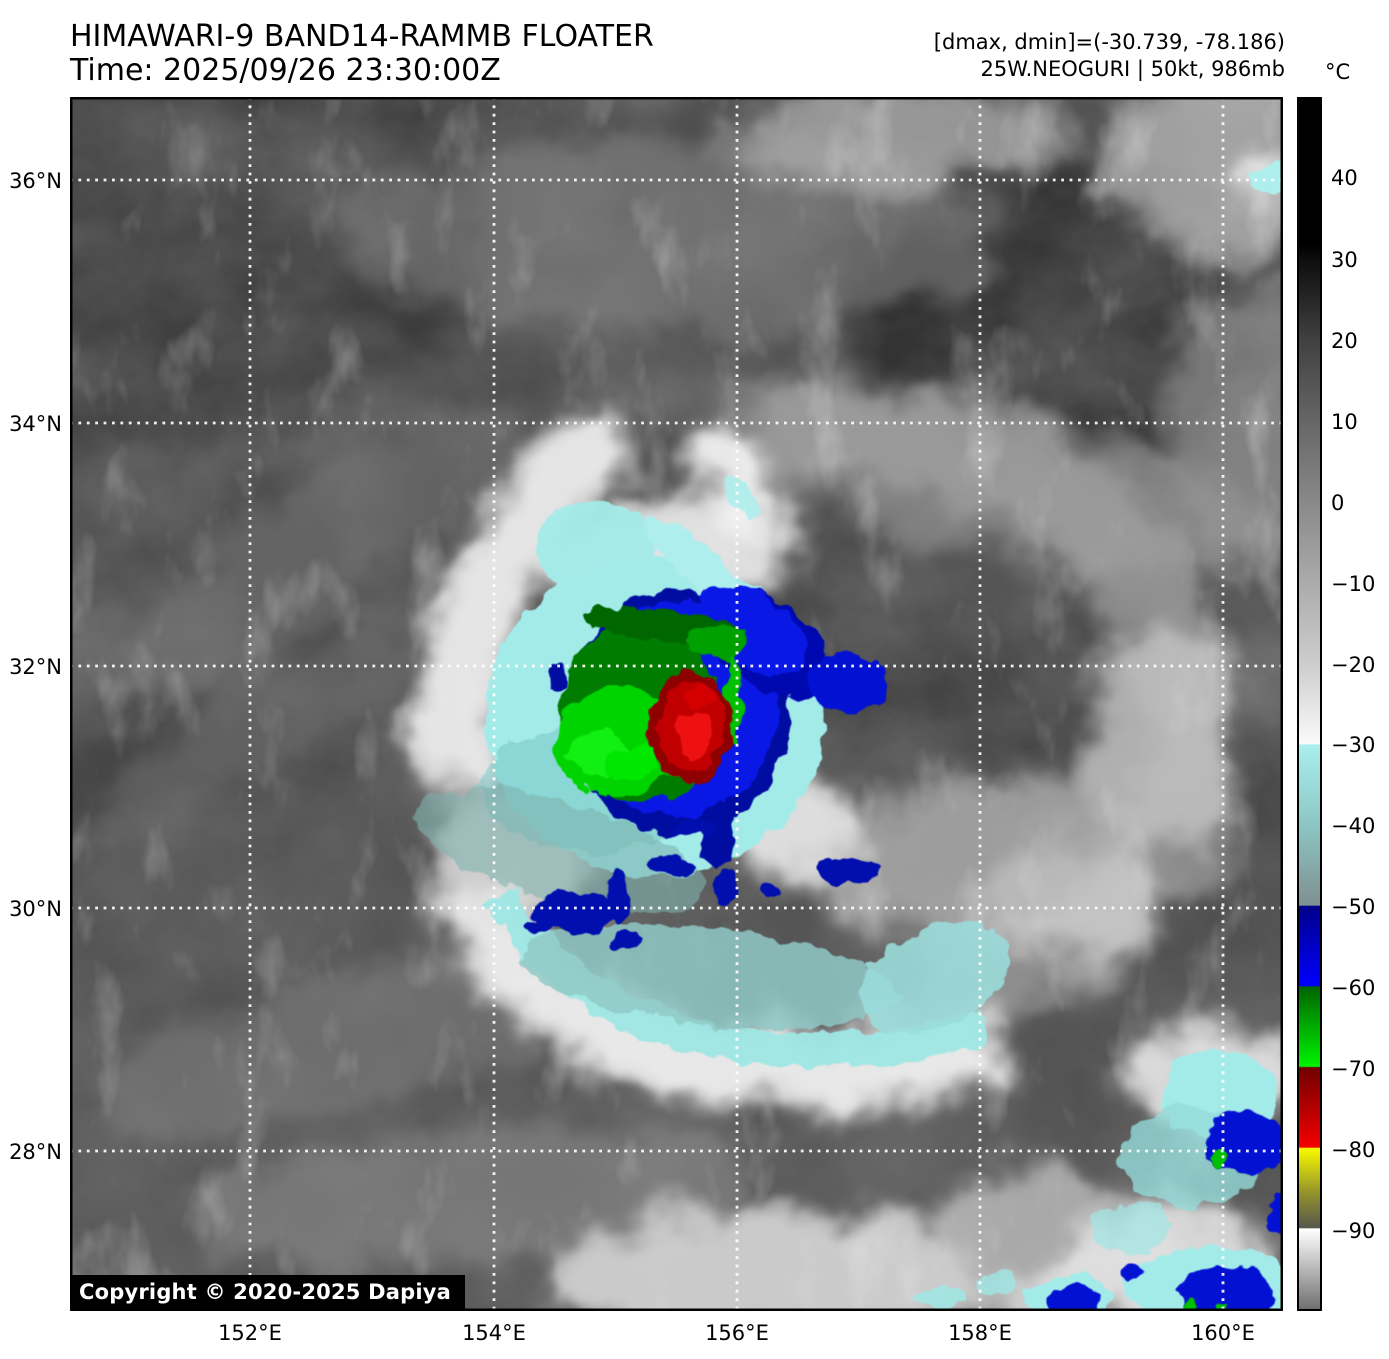  What do you see at coordinates (1353, 1150) in the screenshot?
I see `colorbar-tick-label: −80` at bounding box center [1353, 1150].